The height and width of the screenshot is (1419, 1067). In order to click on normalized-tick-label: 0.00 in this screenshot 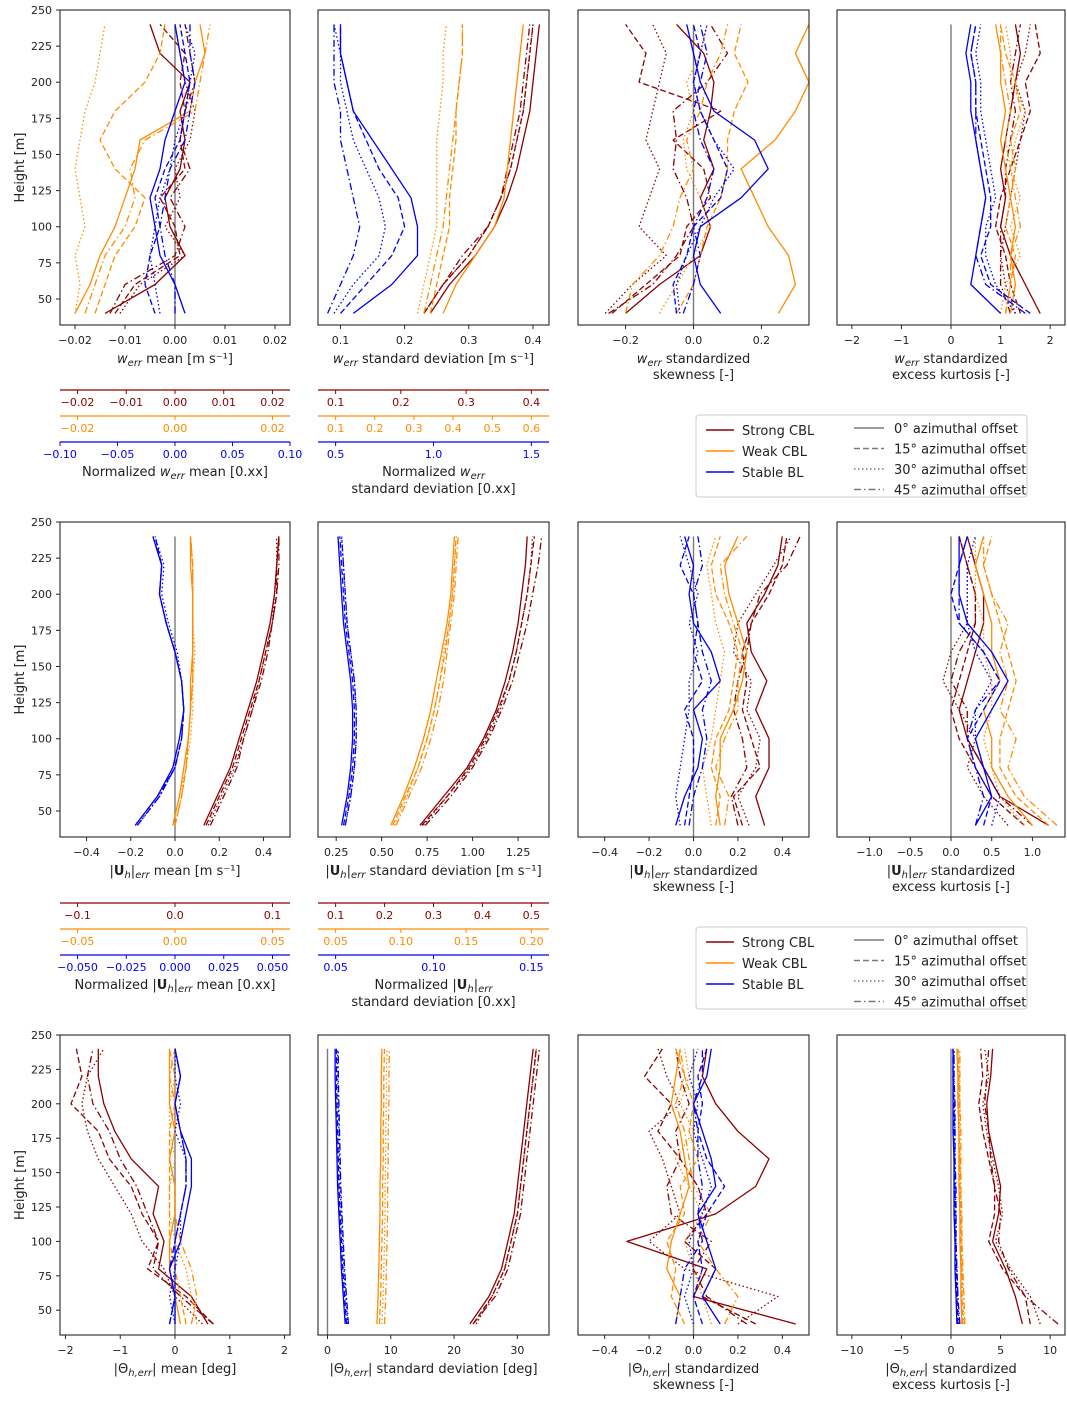, I will do `click(175, 428)`.